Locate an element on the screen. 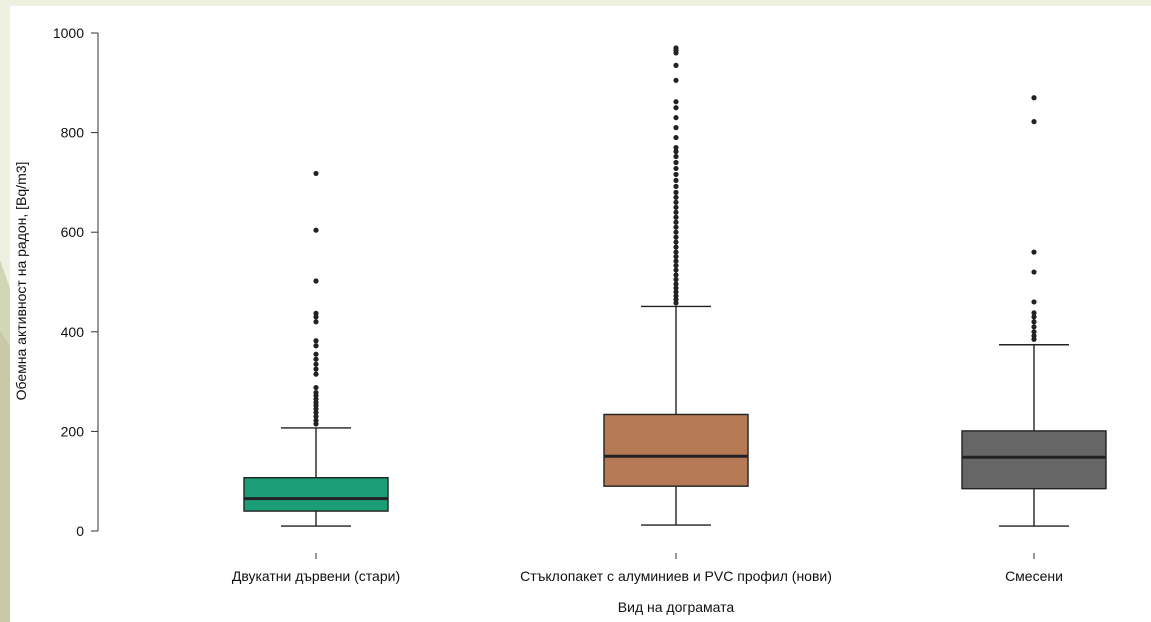 The height and width of the screenshot is (622, 1151). x-tick-label: Смесени is located at coordinates (1034, 576).